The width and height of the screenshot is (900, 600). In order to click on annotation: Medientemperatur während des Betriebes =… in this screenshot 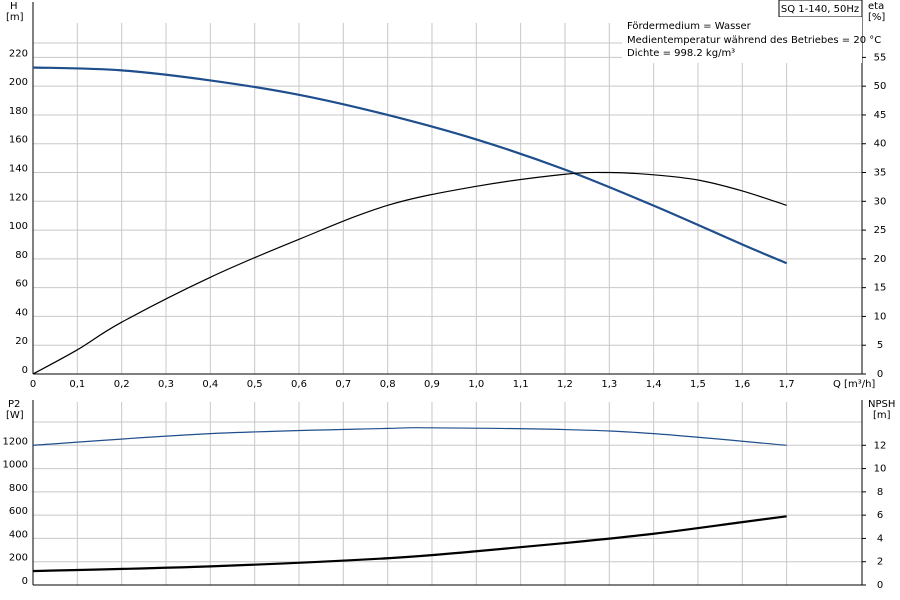, I will do `click(754, 40)`.